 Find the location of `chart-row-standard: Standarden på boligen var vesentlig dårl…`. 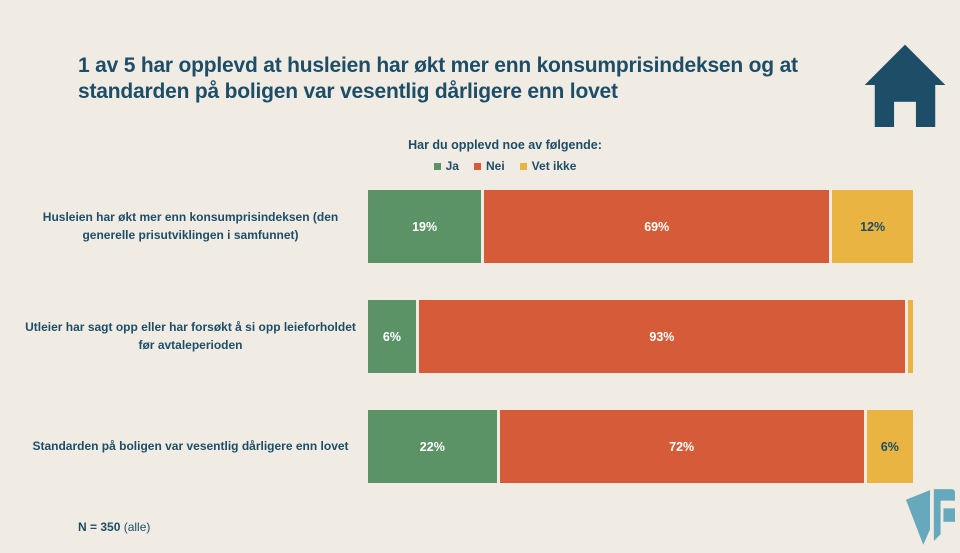

chart-row-standard: Standarden på boligen var vesentlig dårl… is located at coordinates (465, 446).